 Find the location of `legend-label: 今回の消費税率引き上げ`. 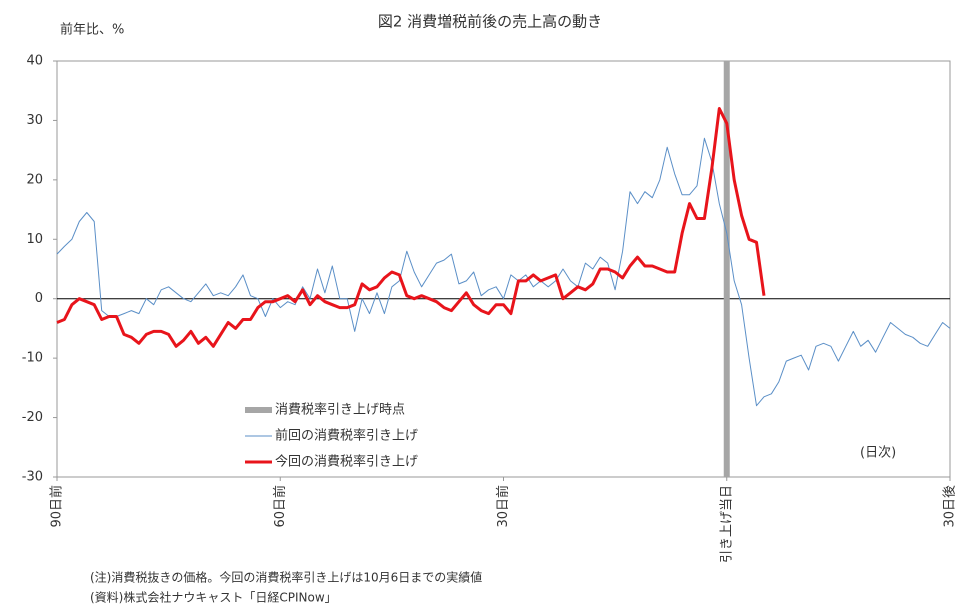

legend-label: 今回の消費税率引き上げ is located at coordinates (346, 462).